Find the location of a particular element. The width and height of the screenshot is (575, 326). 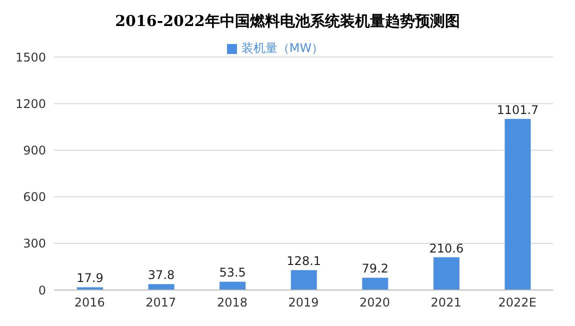

chart-title: 2016-2022年中国燃料电池系统装机量趋势预测图 is located at coordinates (287, 21).